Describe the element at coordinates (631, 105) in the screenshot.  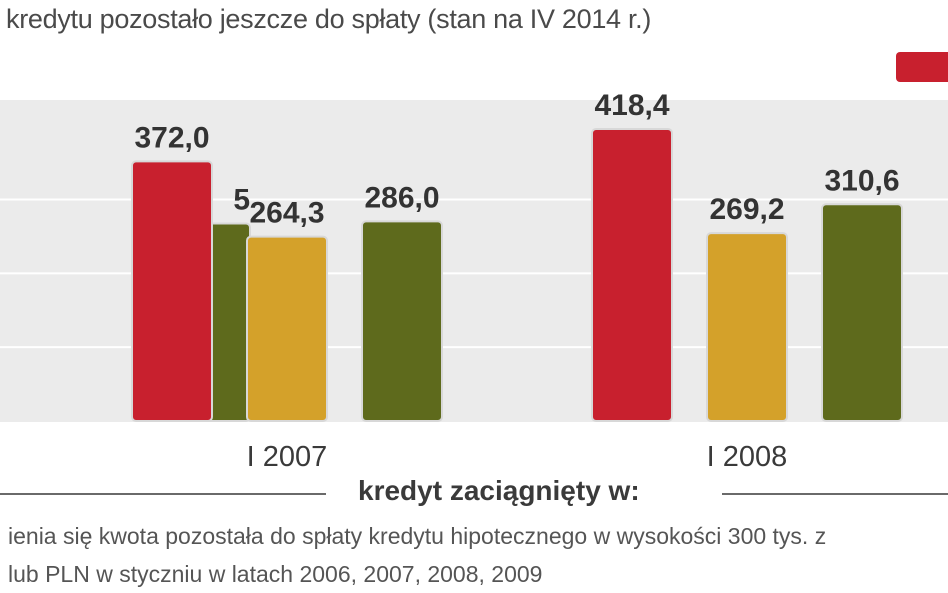
I see `value-label-g2-s0: 418,4` at that location.